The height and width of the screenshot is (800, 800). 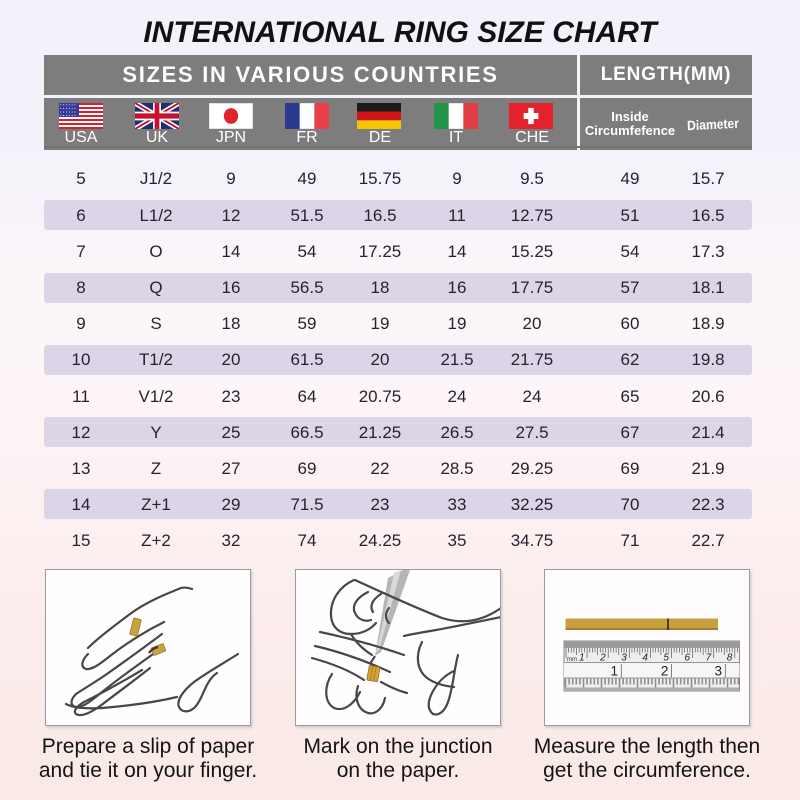 What do you see at coordinates (709, 658) in the screenshot?
I see `svg-text: 7` at bounding box center [709, 658].